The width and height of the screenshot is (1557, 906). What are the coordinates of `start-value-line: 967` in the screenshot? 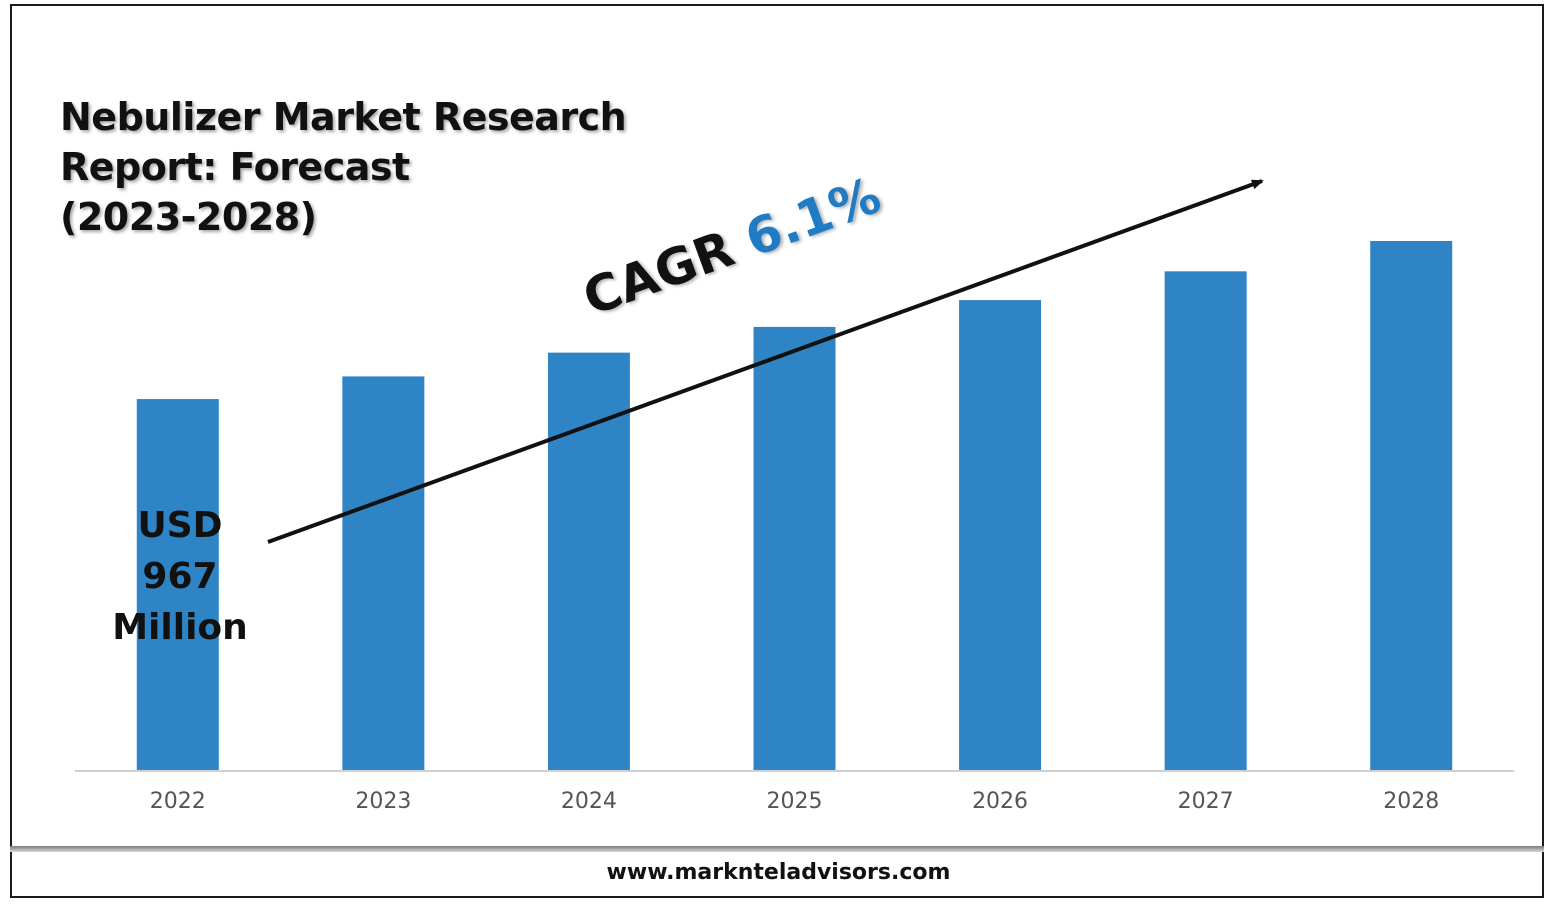 It's located at (180, 576).